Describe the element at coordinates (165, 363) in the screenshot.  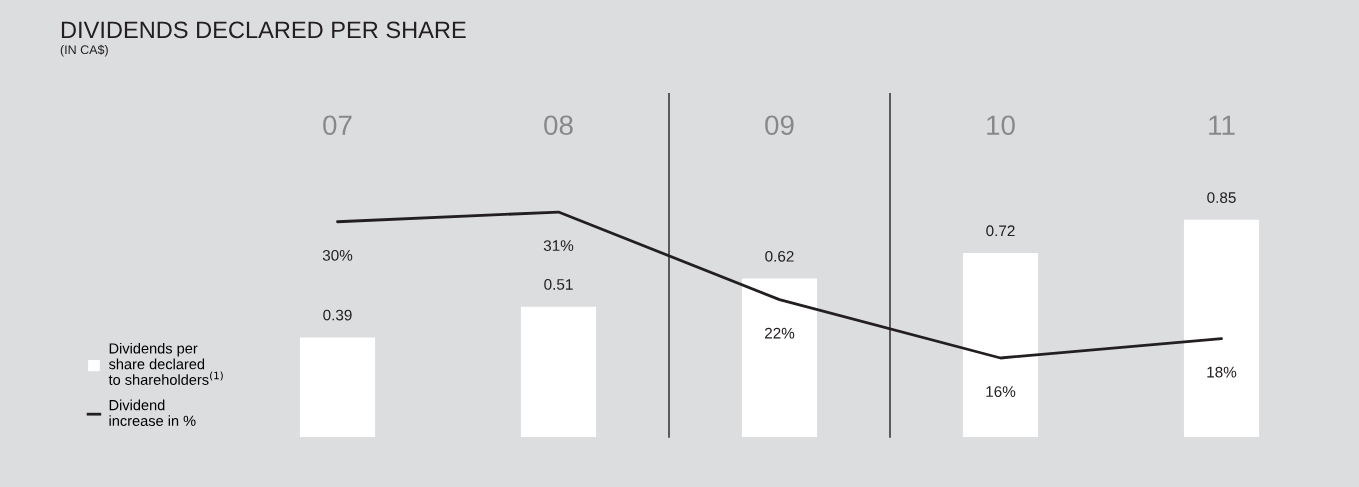
I see `legend-label: Dividends per share declared to shareholders$^{(1)}$` at that location.